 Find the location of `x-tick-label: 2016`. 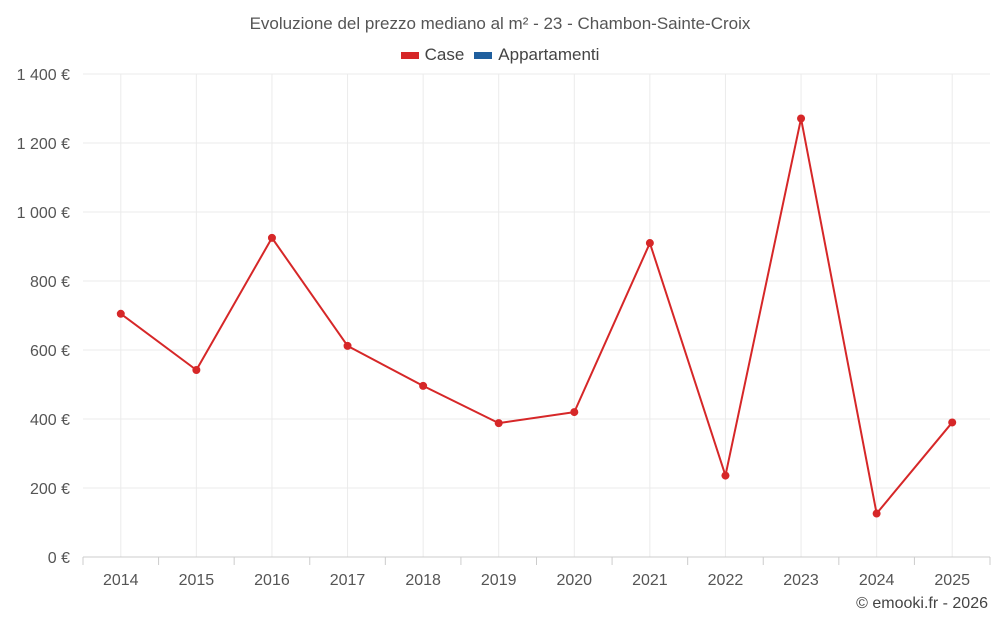

x-tick-label: 2016 is located at coordinates (272, 580).